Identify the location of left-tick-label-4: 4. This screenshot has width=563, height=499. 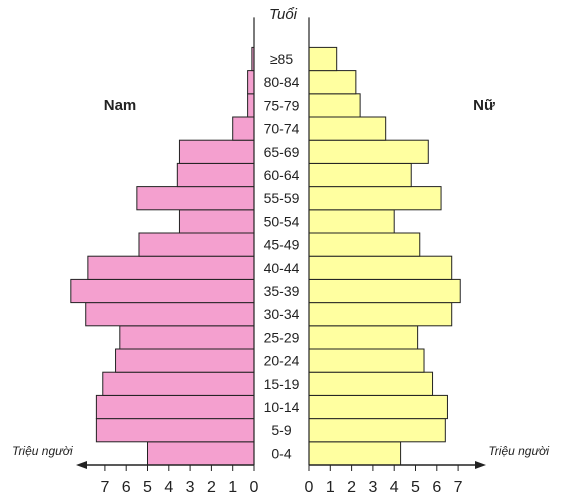
(168, 487).